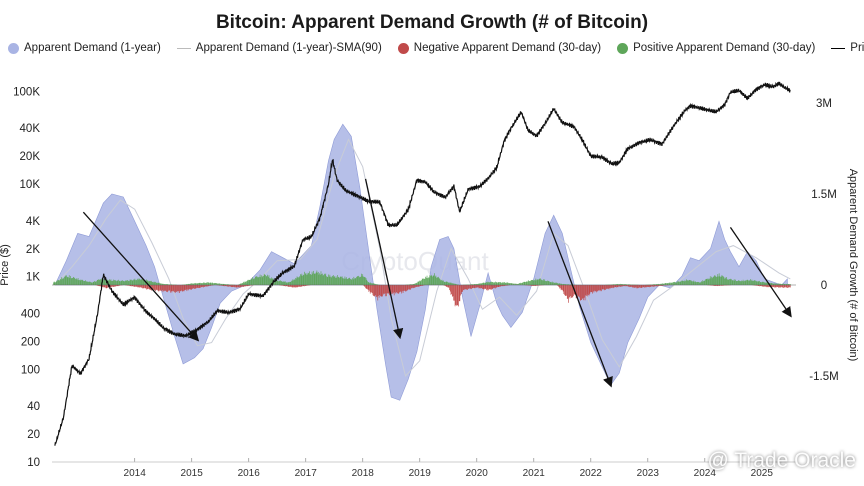 This screenshot has height=486, width=864. I want to click on left-tick-label: 100K, so click(26, 92).